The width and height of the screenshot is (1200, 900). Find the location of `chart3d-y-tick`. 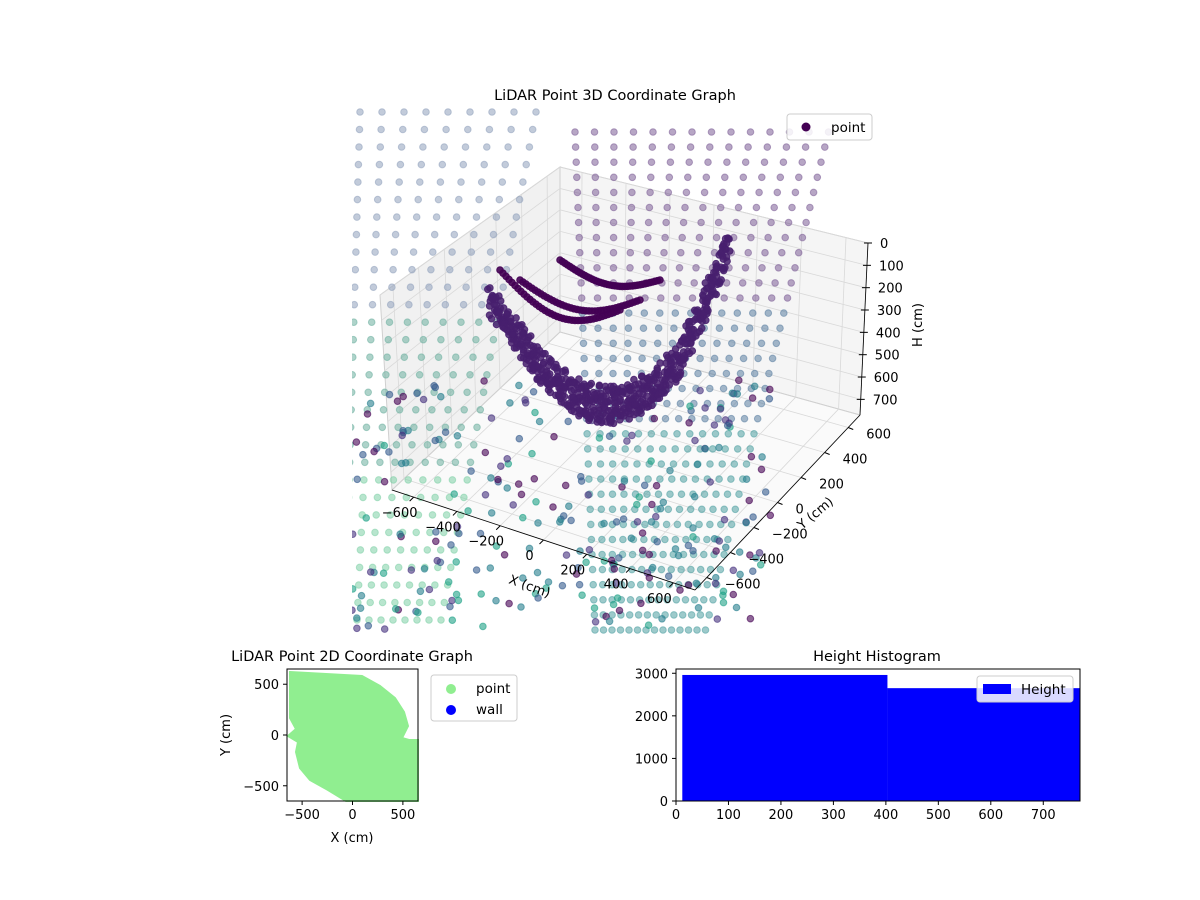

chart3d-y-tick is located at coordinates (733, 553).